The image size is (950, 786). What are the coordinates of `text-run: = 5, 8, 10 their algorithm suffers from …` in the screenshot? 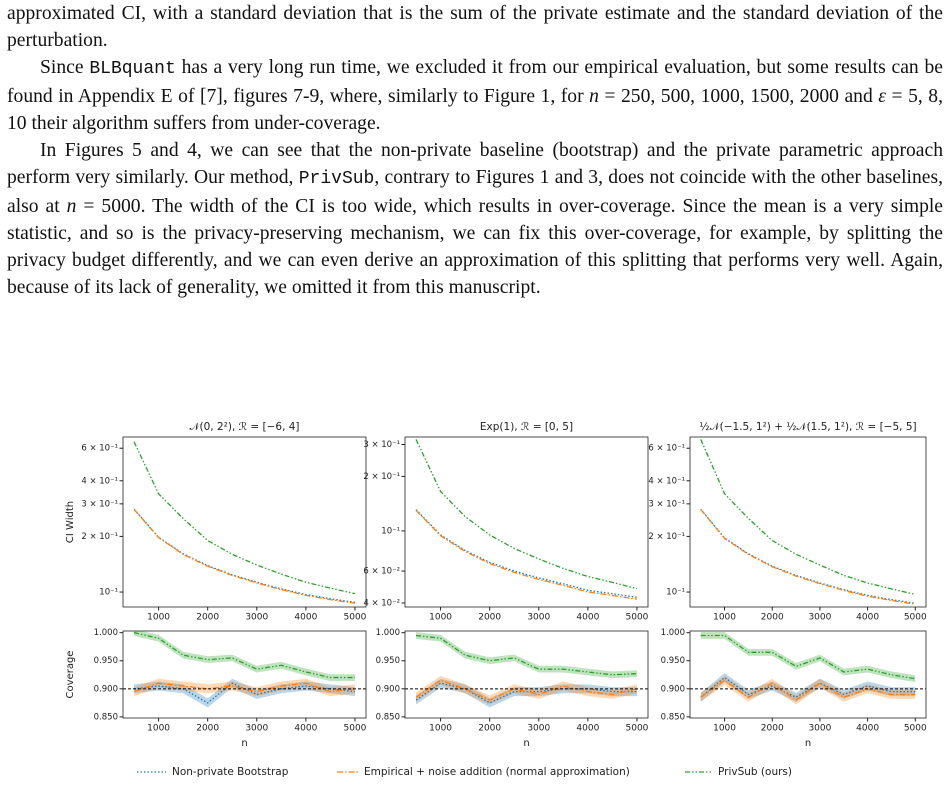 It's located at (475, 110).